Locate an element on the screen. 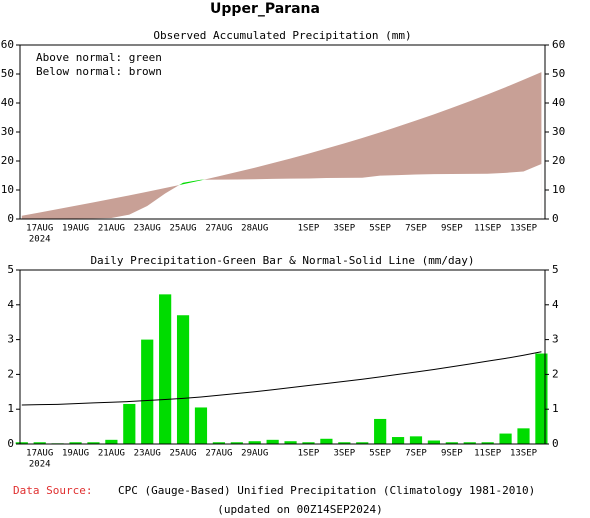 The width and height of the screenshot is (590, 518). y-tick-label-right: 20 is located at coordinates (558, 160).